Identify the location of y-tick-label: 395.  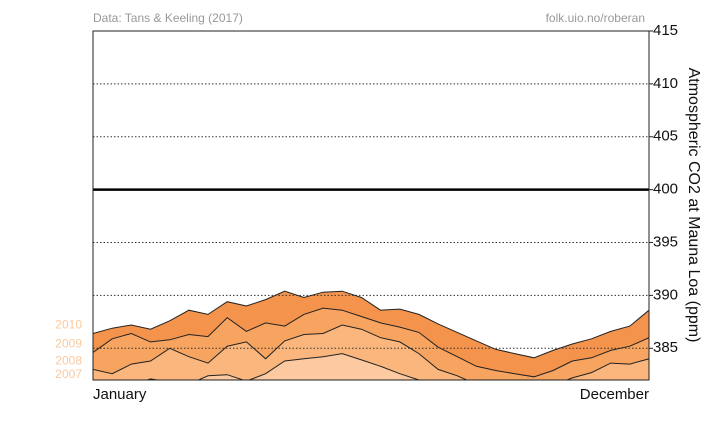
(665, 241).